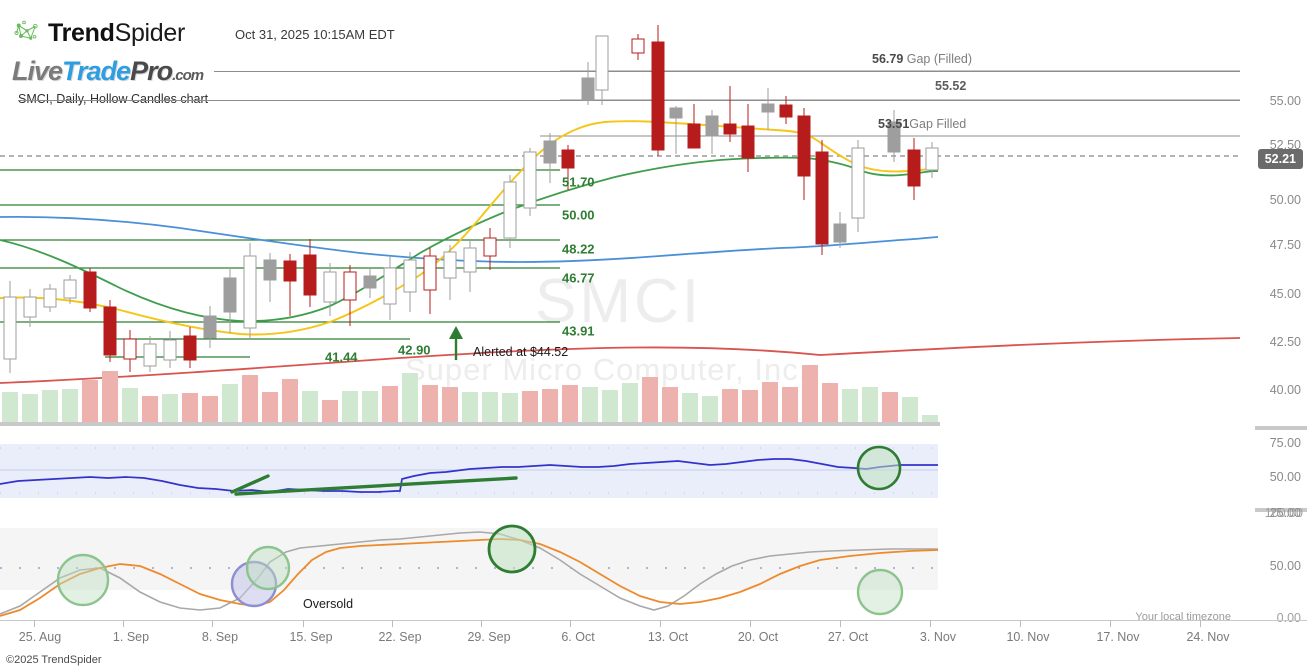  Describe the element at coordinates (315, 34) in the screenshot. I see `chart-timestamp: Oct 31, 2025 10:15AM EDT` at that location.